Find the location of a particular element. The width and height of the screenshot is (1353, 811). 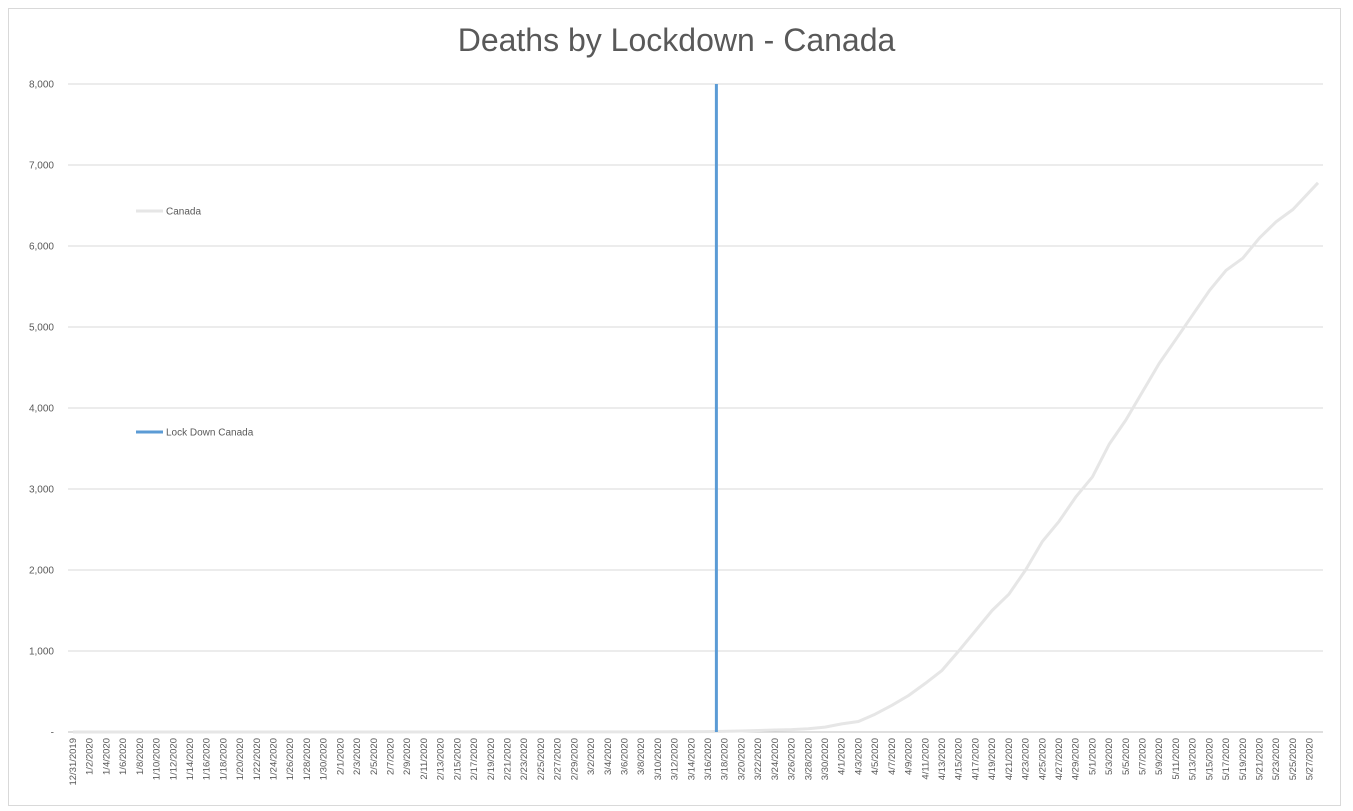

x-tick-label: 5/3/2020 is located at coordinates (1109, 756).